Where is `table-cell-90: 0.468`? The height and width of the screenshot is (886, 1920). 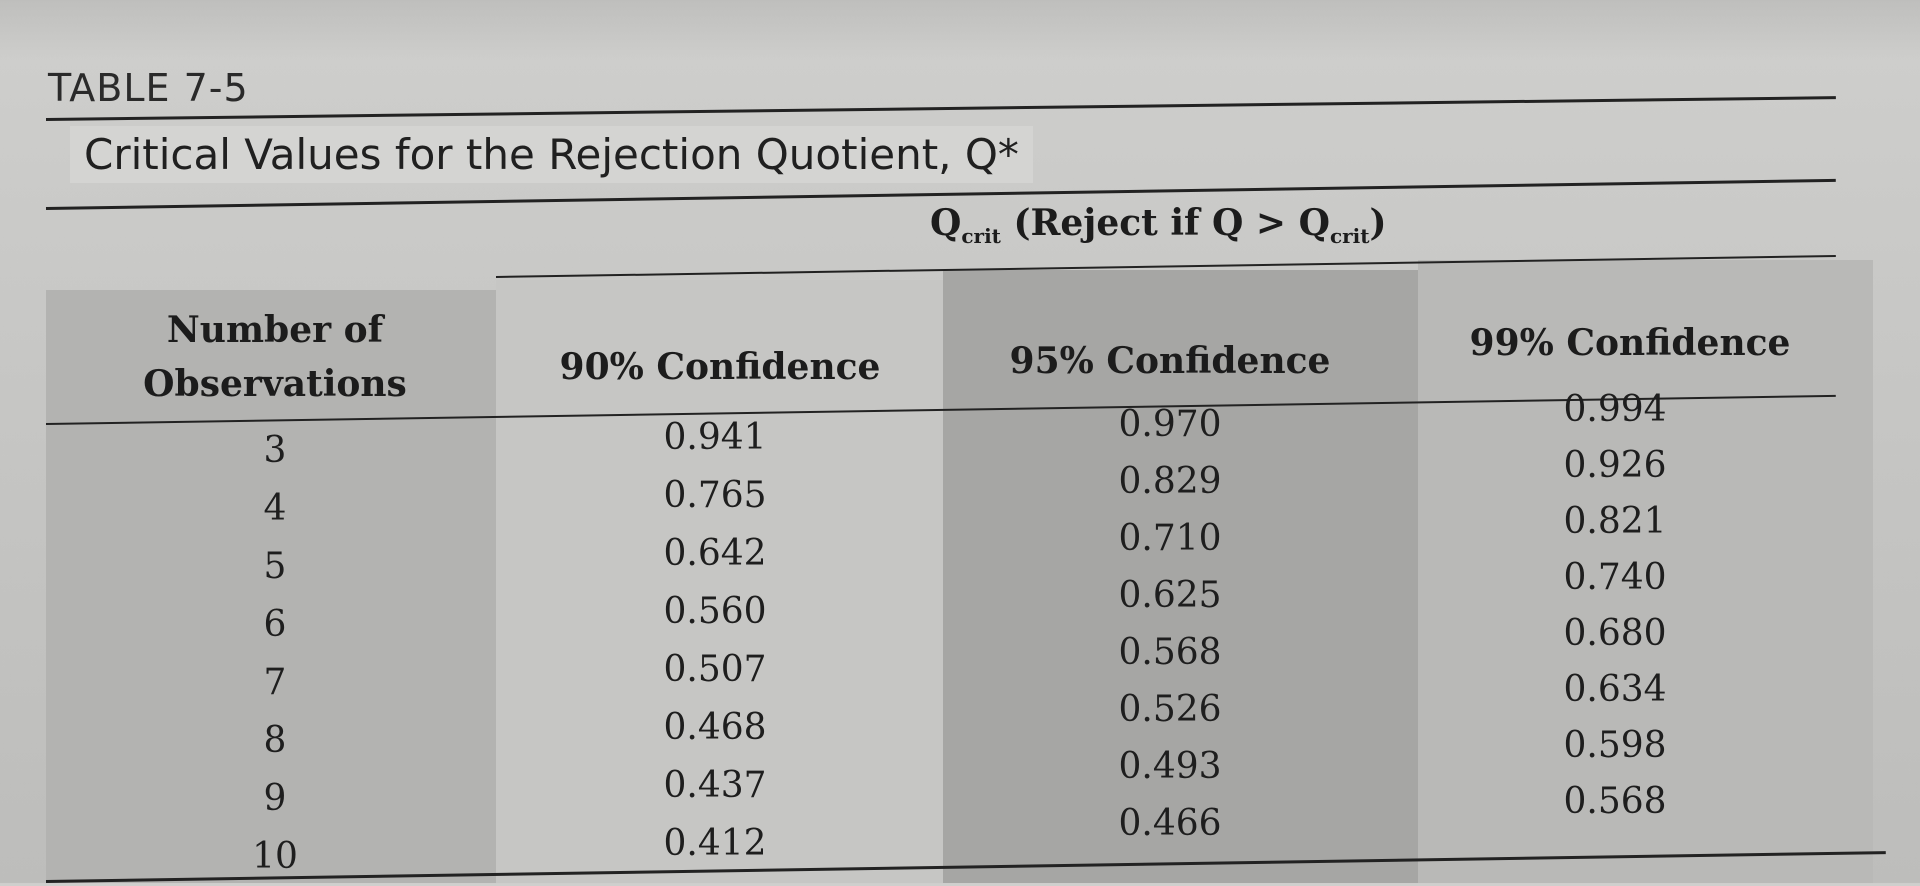
table-cell-90: 0.468 is located at coordinates (715, 727).